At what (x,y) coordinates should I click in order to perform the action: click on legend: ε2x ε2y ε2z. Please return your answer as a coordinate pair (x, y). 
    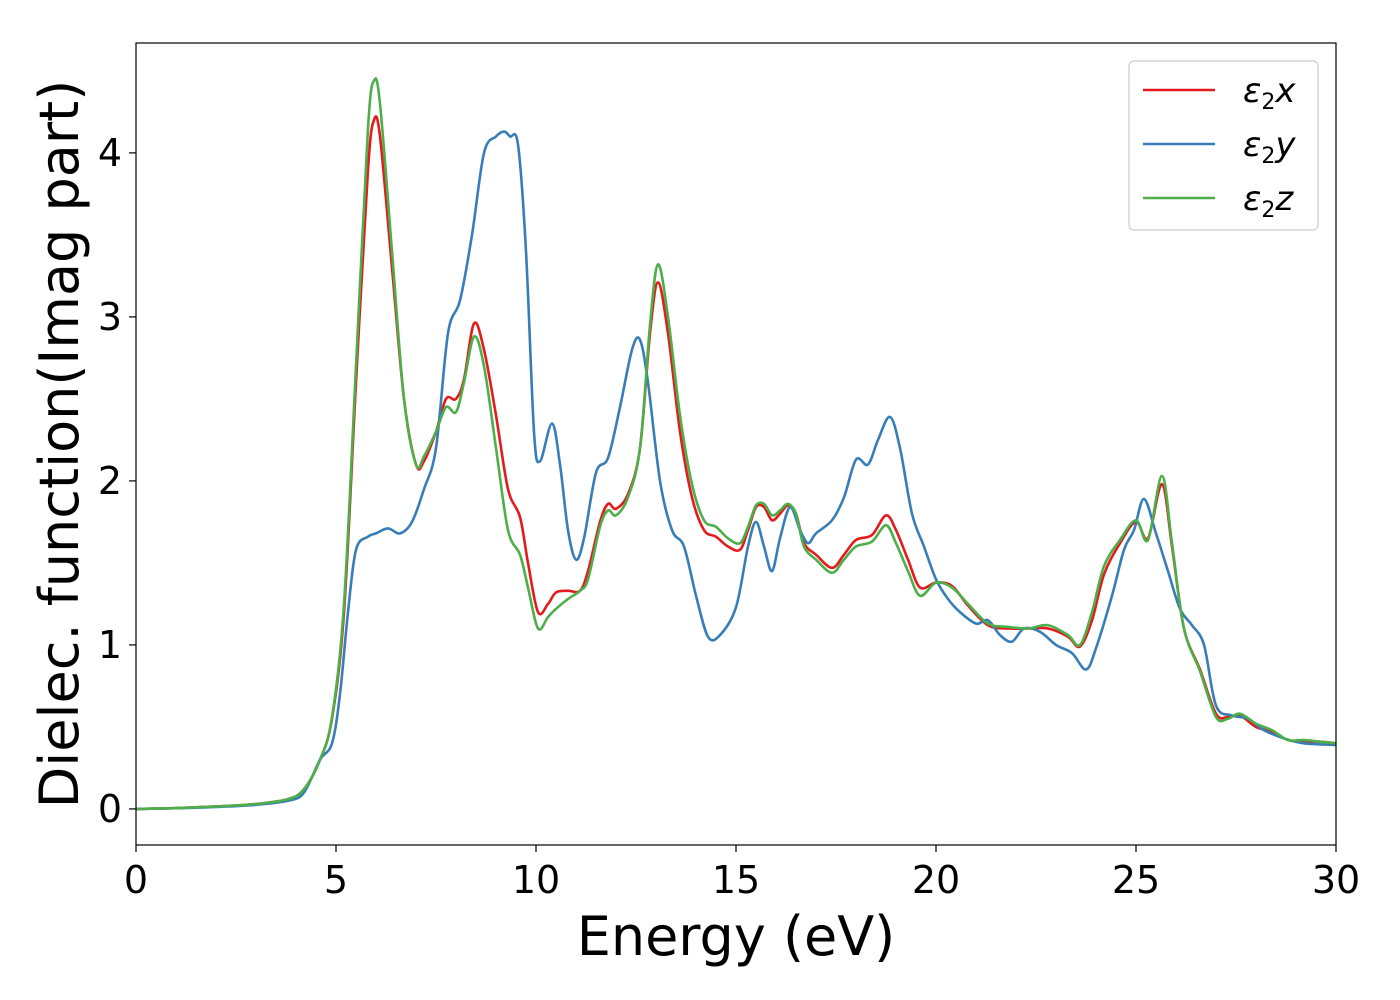
    Looking at the image, I should click on (1223, 145).